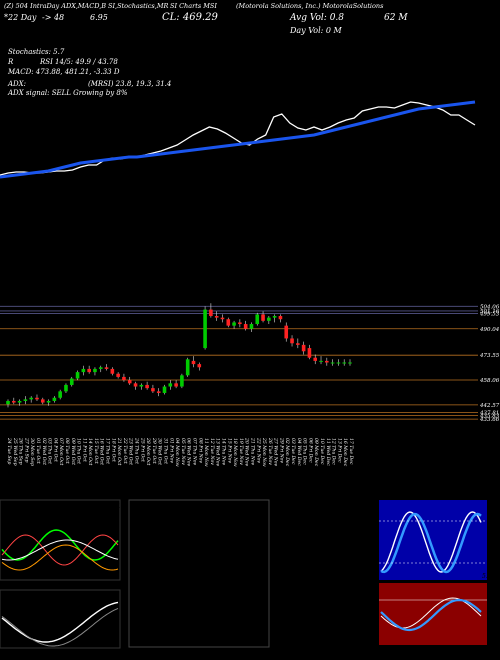 The width and height of the screenshot is (500, 660). I want to click on date-label: 08 Tue Oct, so click(67, 451).